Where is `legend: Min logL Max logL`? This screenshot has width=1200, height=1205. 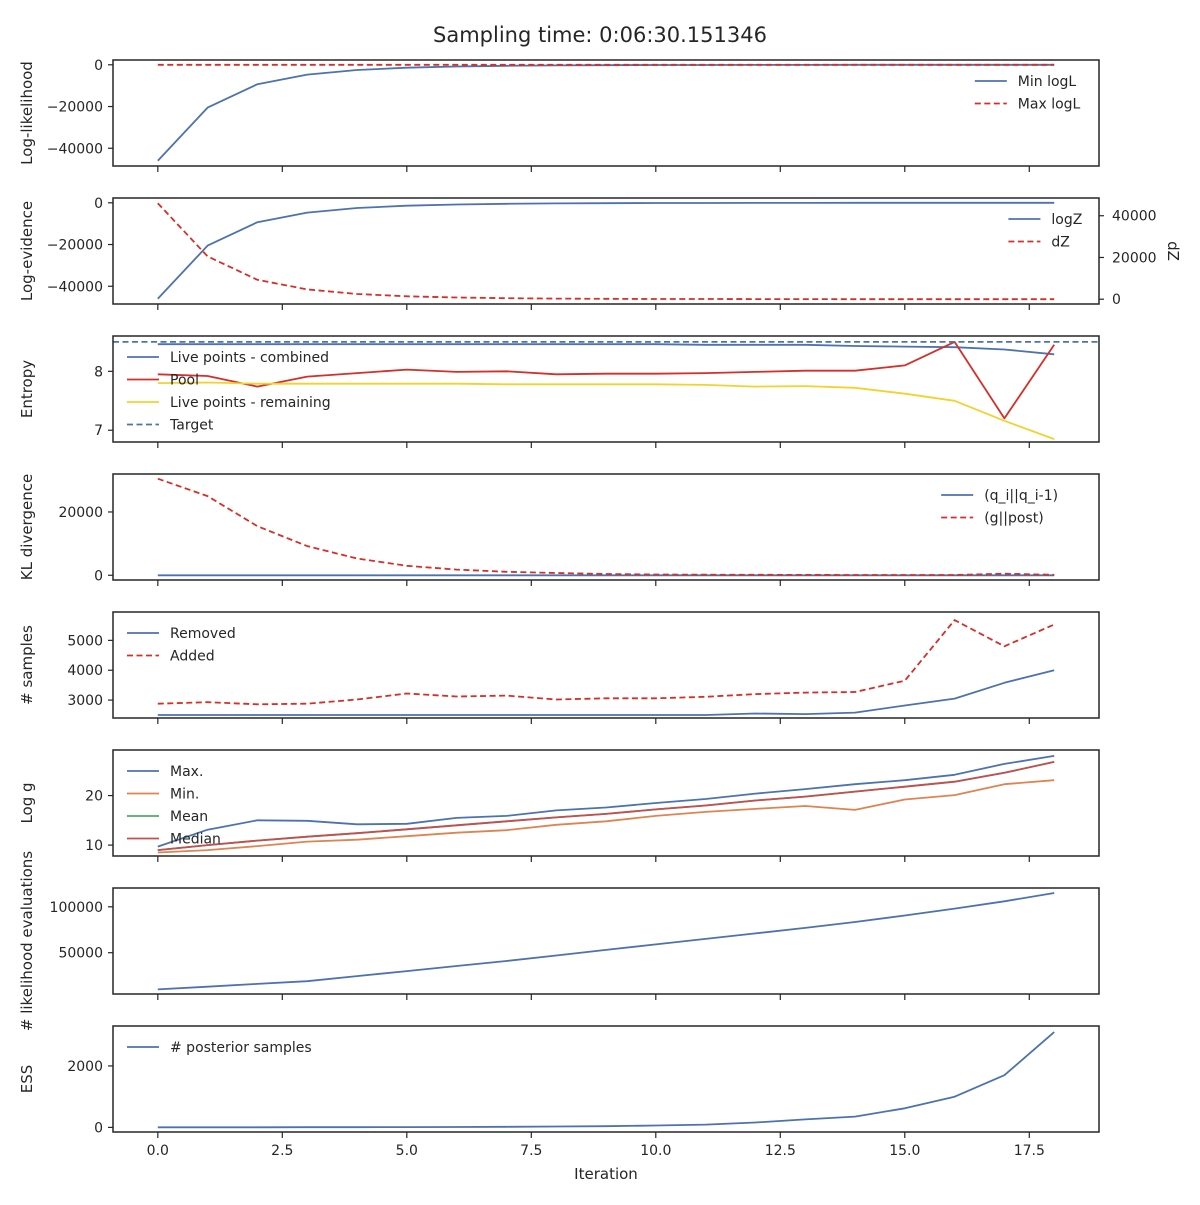 legend: Min logL Max logL is located at coordinates (1027, 93).